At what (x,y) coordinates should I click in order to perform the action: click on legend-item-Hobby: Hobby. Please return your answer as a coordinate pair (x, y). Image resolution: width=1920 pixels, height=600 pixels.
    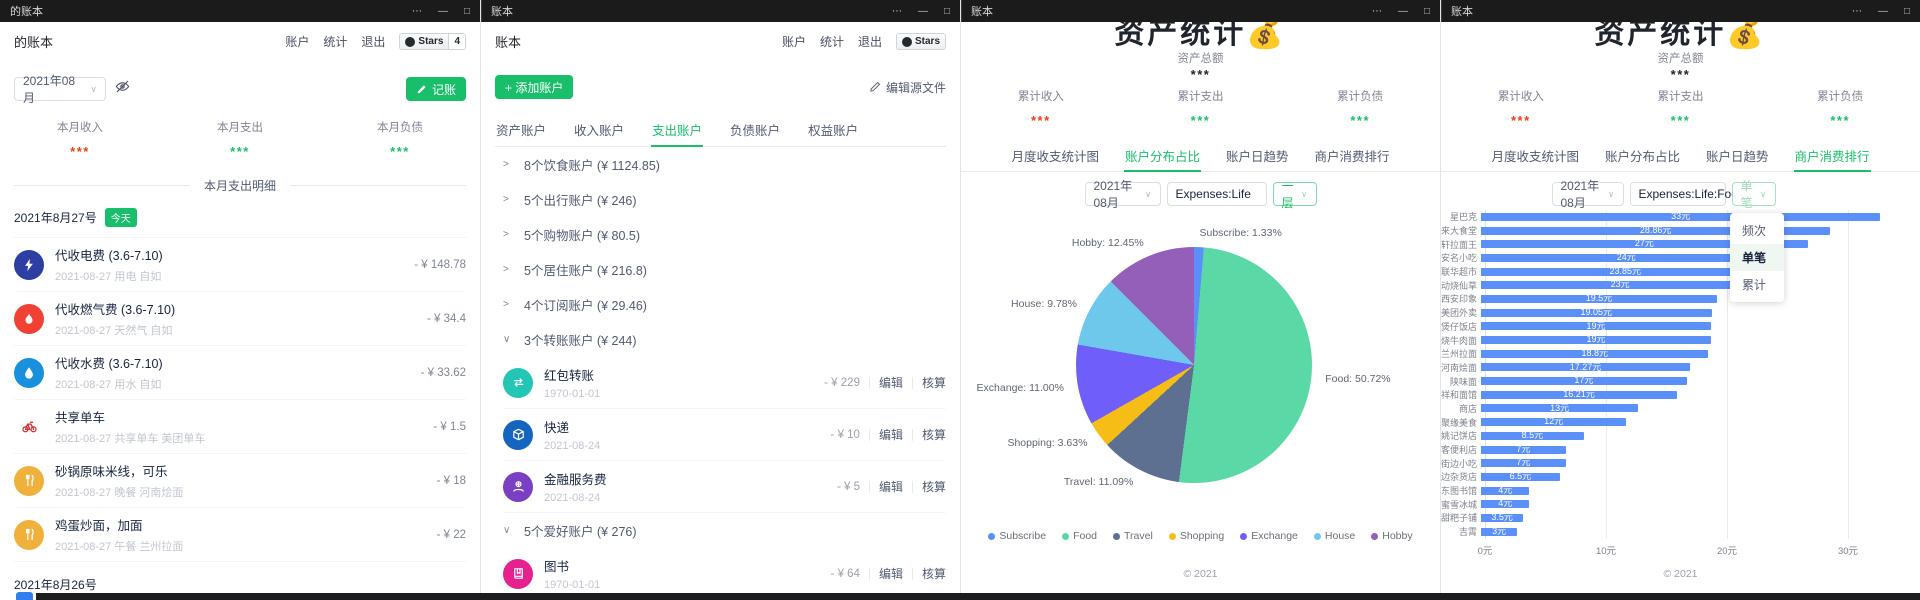
    Looking at the image, I should click on (1392, 536).